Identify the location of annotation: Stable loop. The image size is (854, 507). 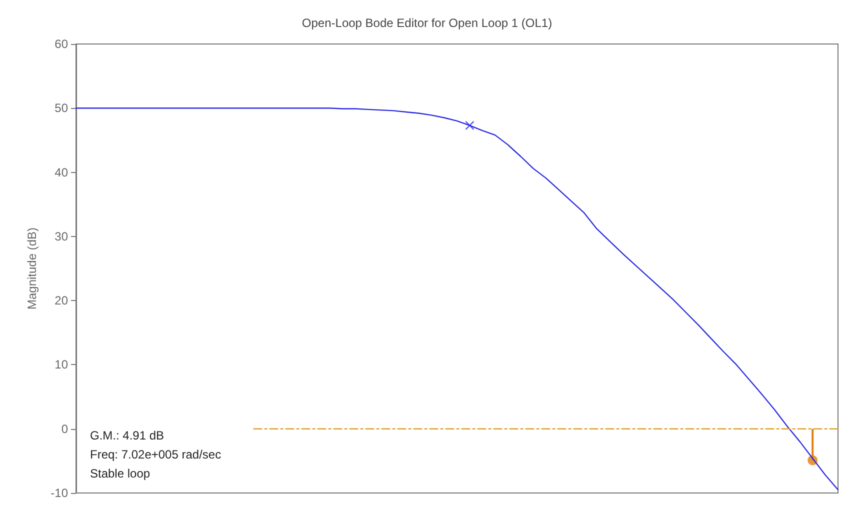
(120, 473).